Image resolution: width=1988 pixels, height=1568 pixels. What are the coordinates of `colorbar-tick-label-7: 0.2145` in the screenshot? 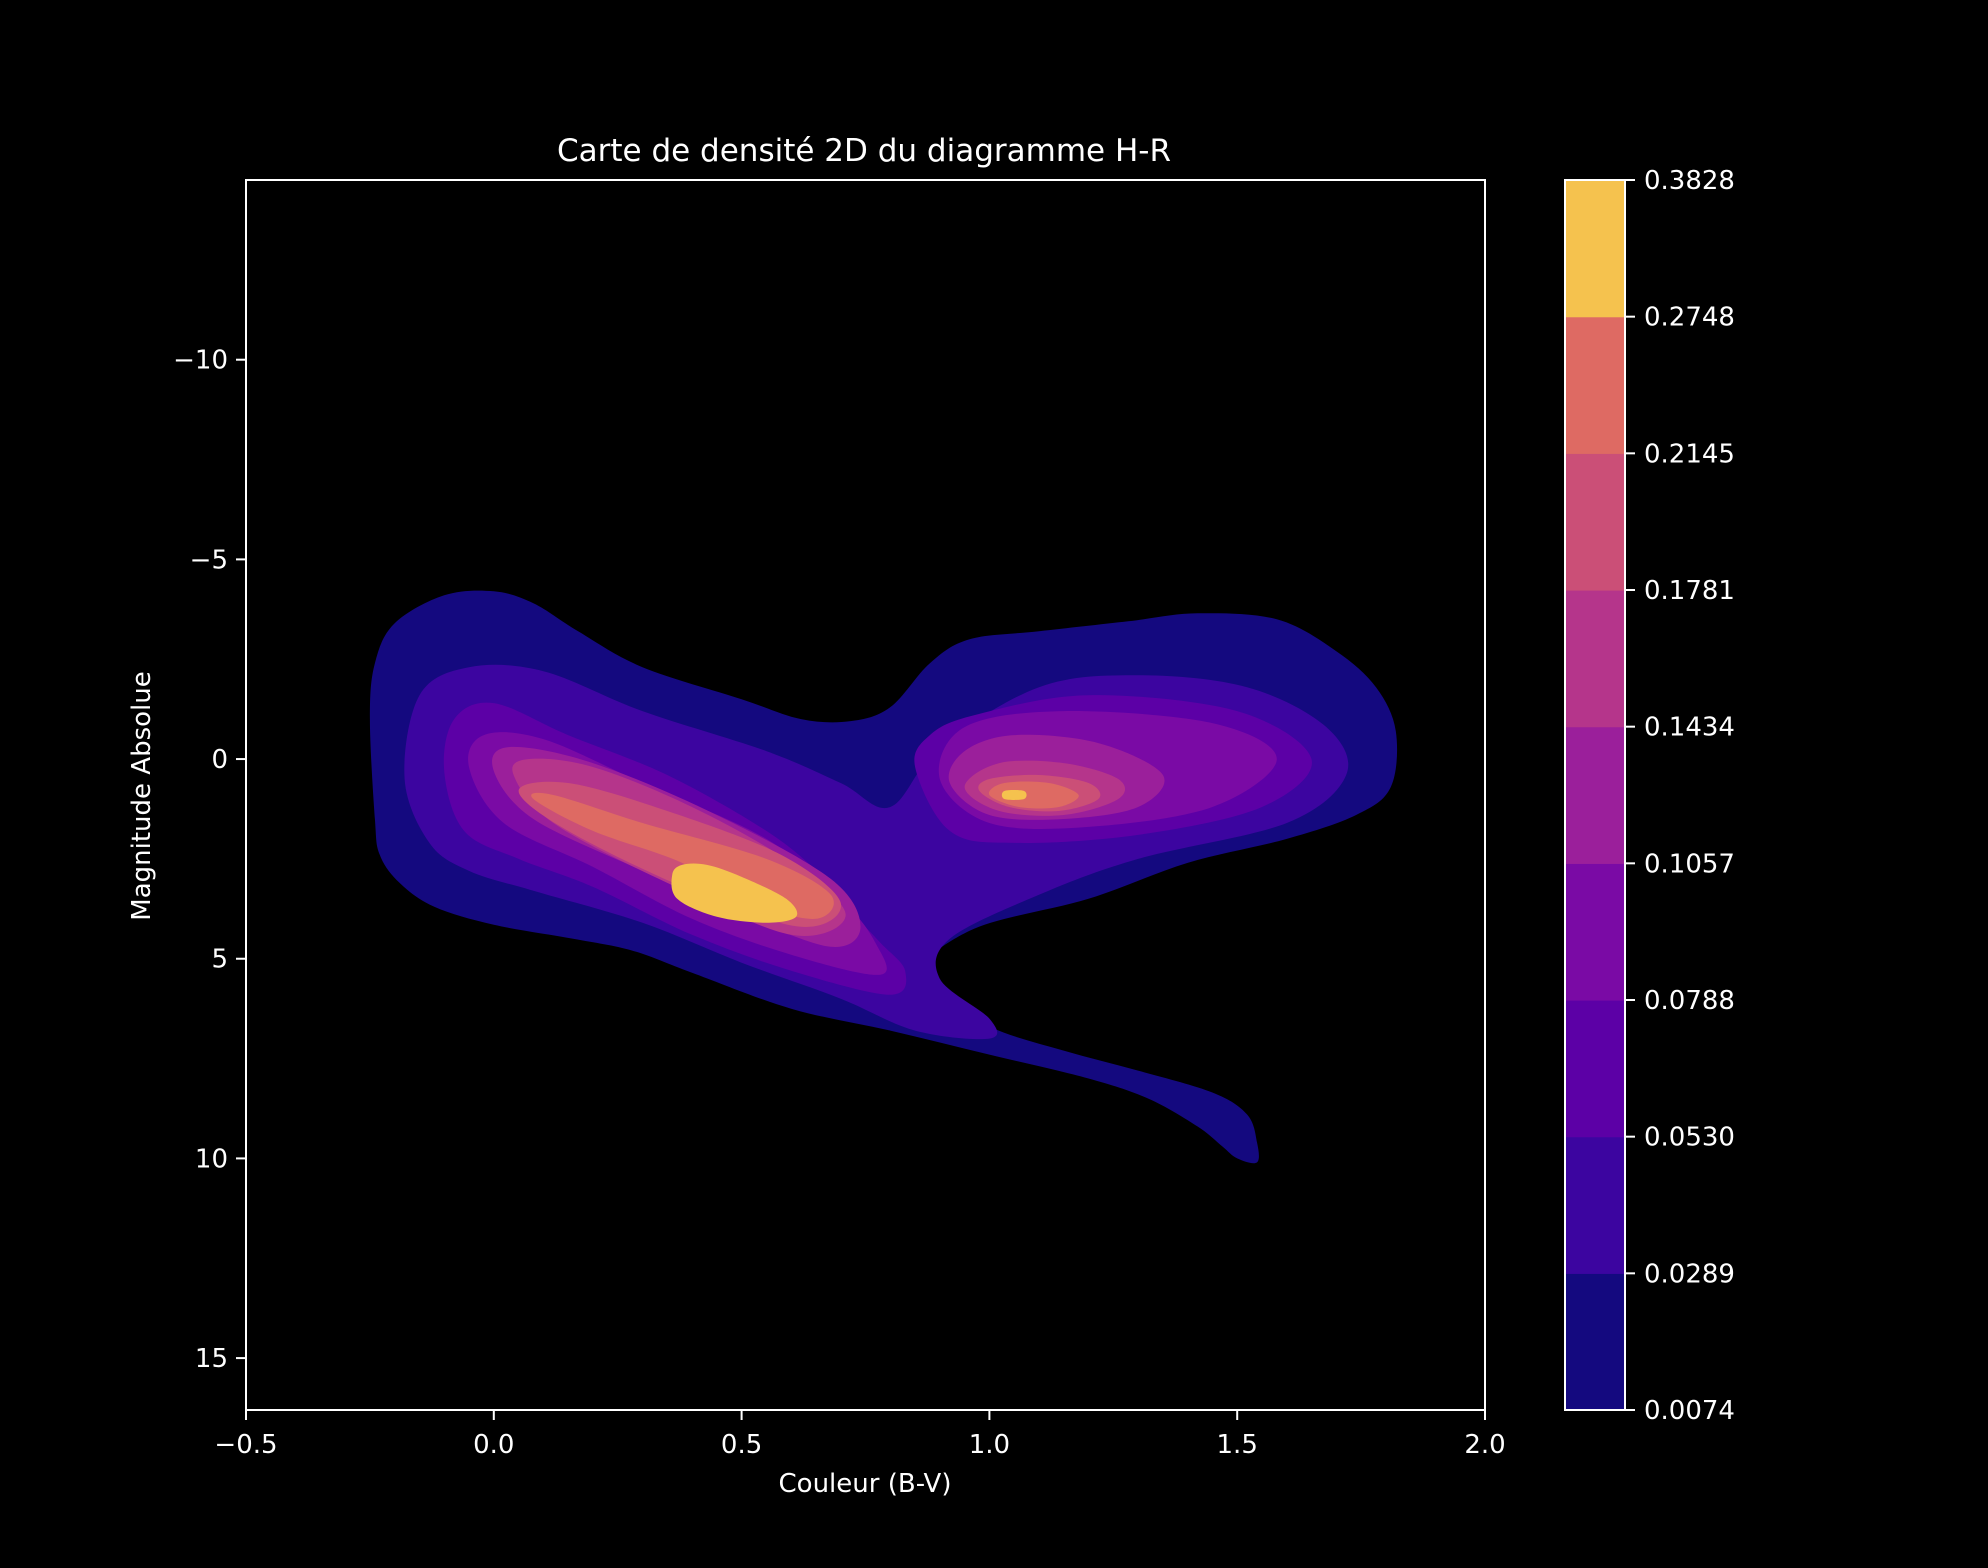 It's located at (1689, 454).